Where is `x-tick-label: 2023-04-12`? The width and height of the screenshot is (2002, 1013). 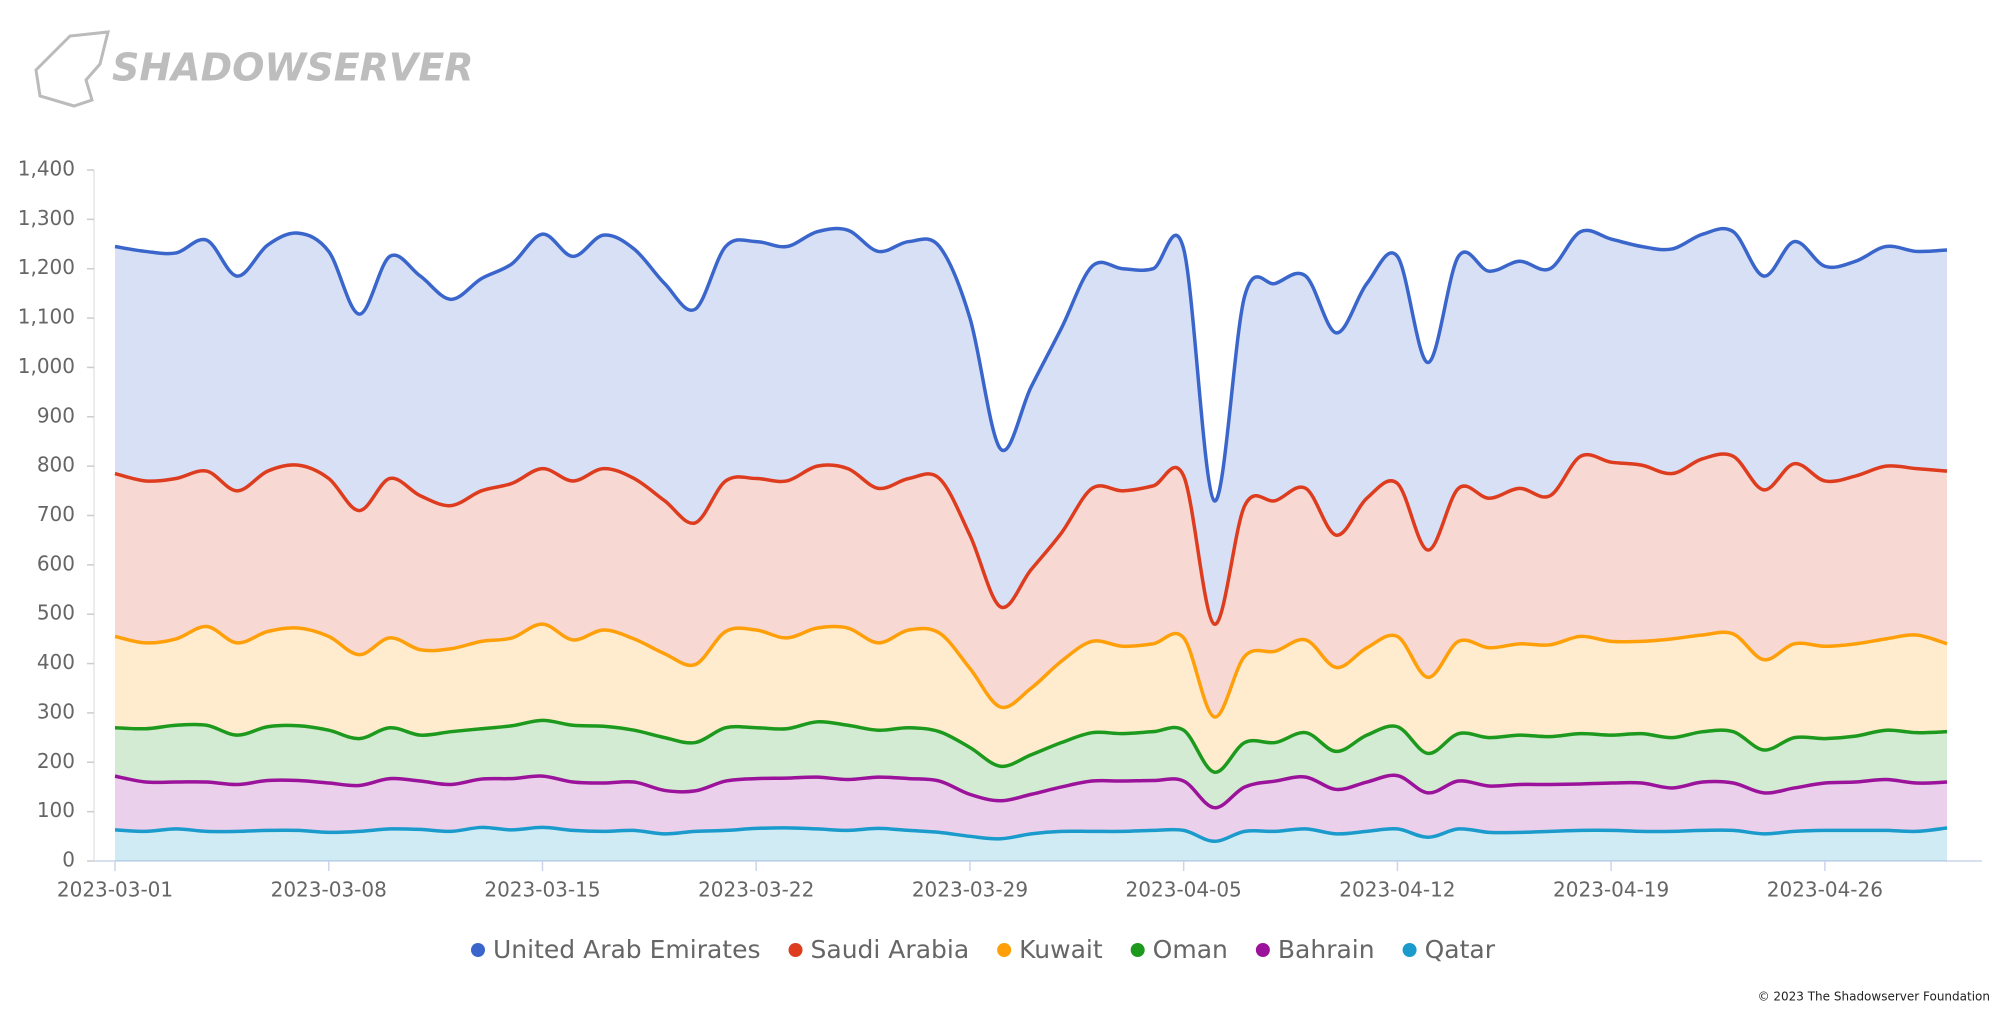 x-tick-label: 2023-04-12 is located at coordinates (1397, 890).